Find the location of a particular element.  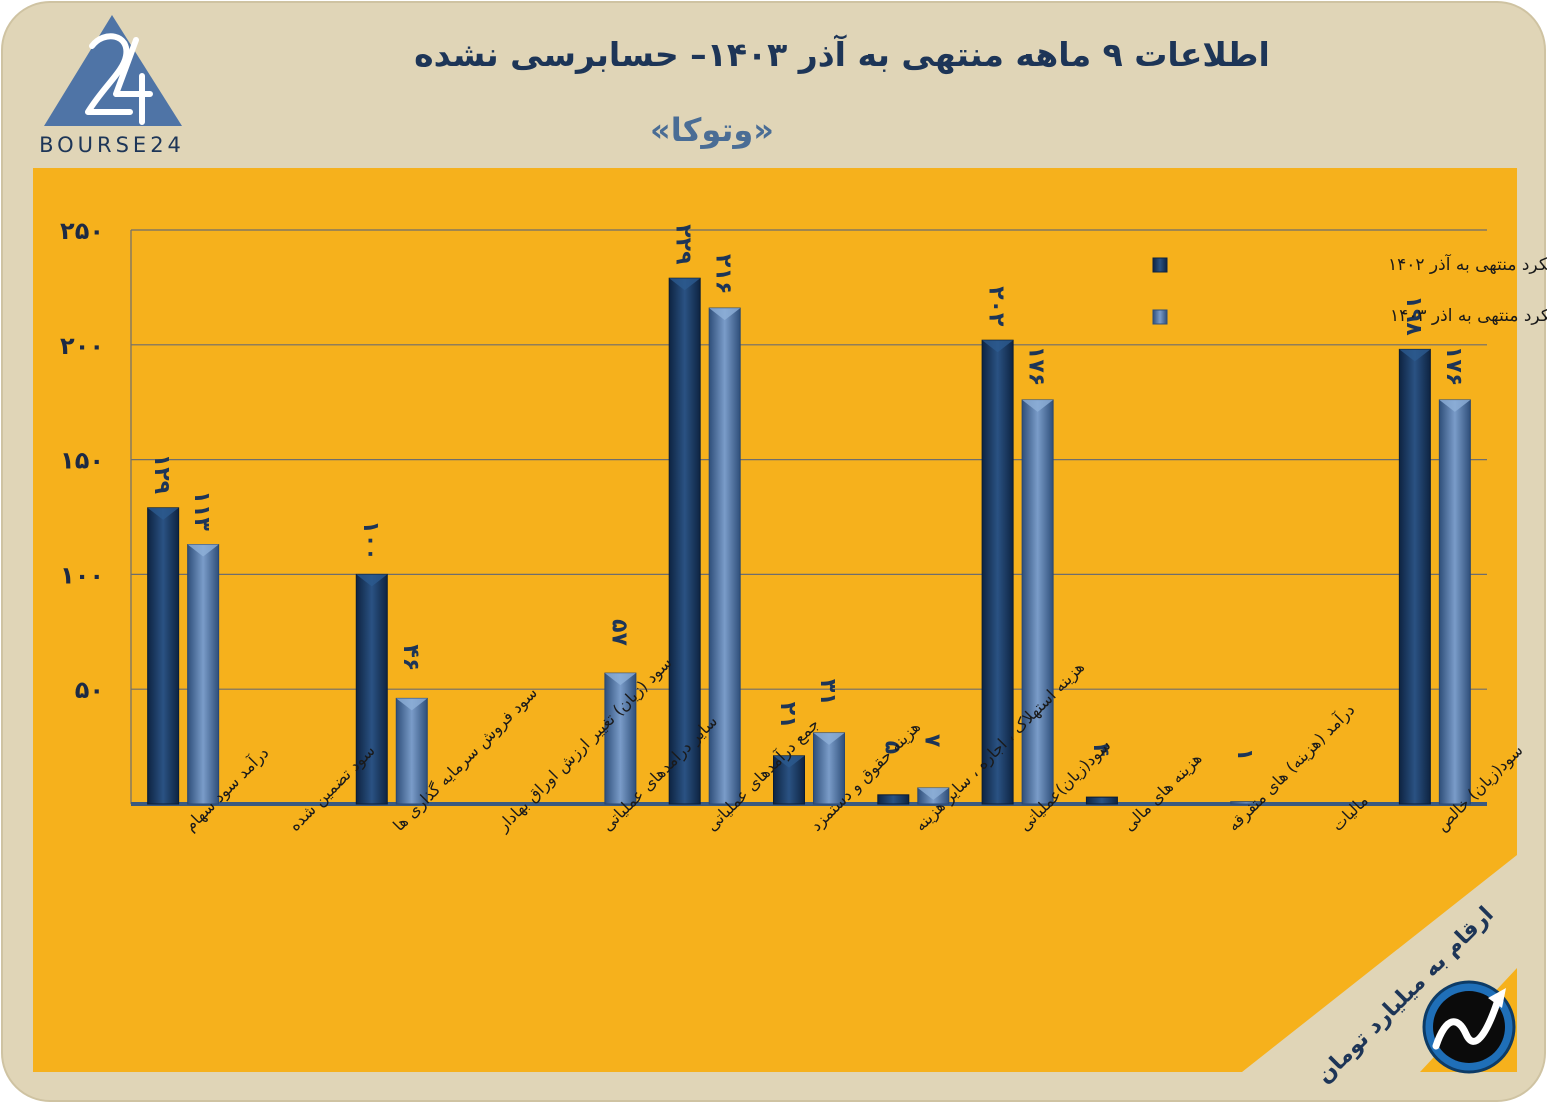

bar-value-label: ۱ is located at coordinates (1244, 754).